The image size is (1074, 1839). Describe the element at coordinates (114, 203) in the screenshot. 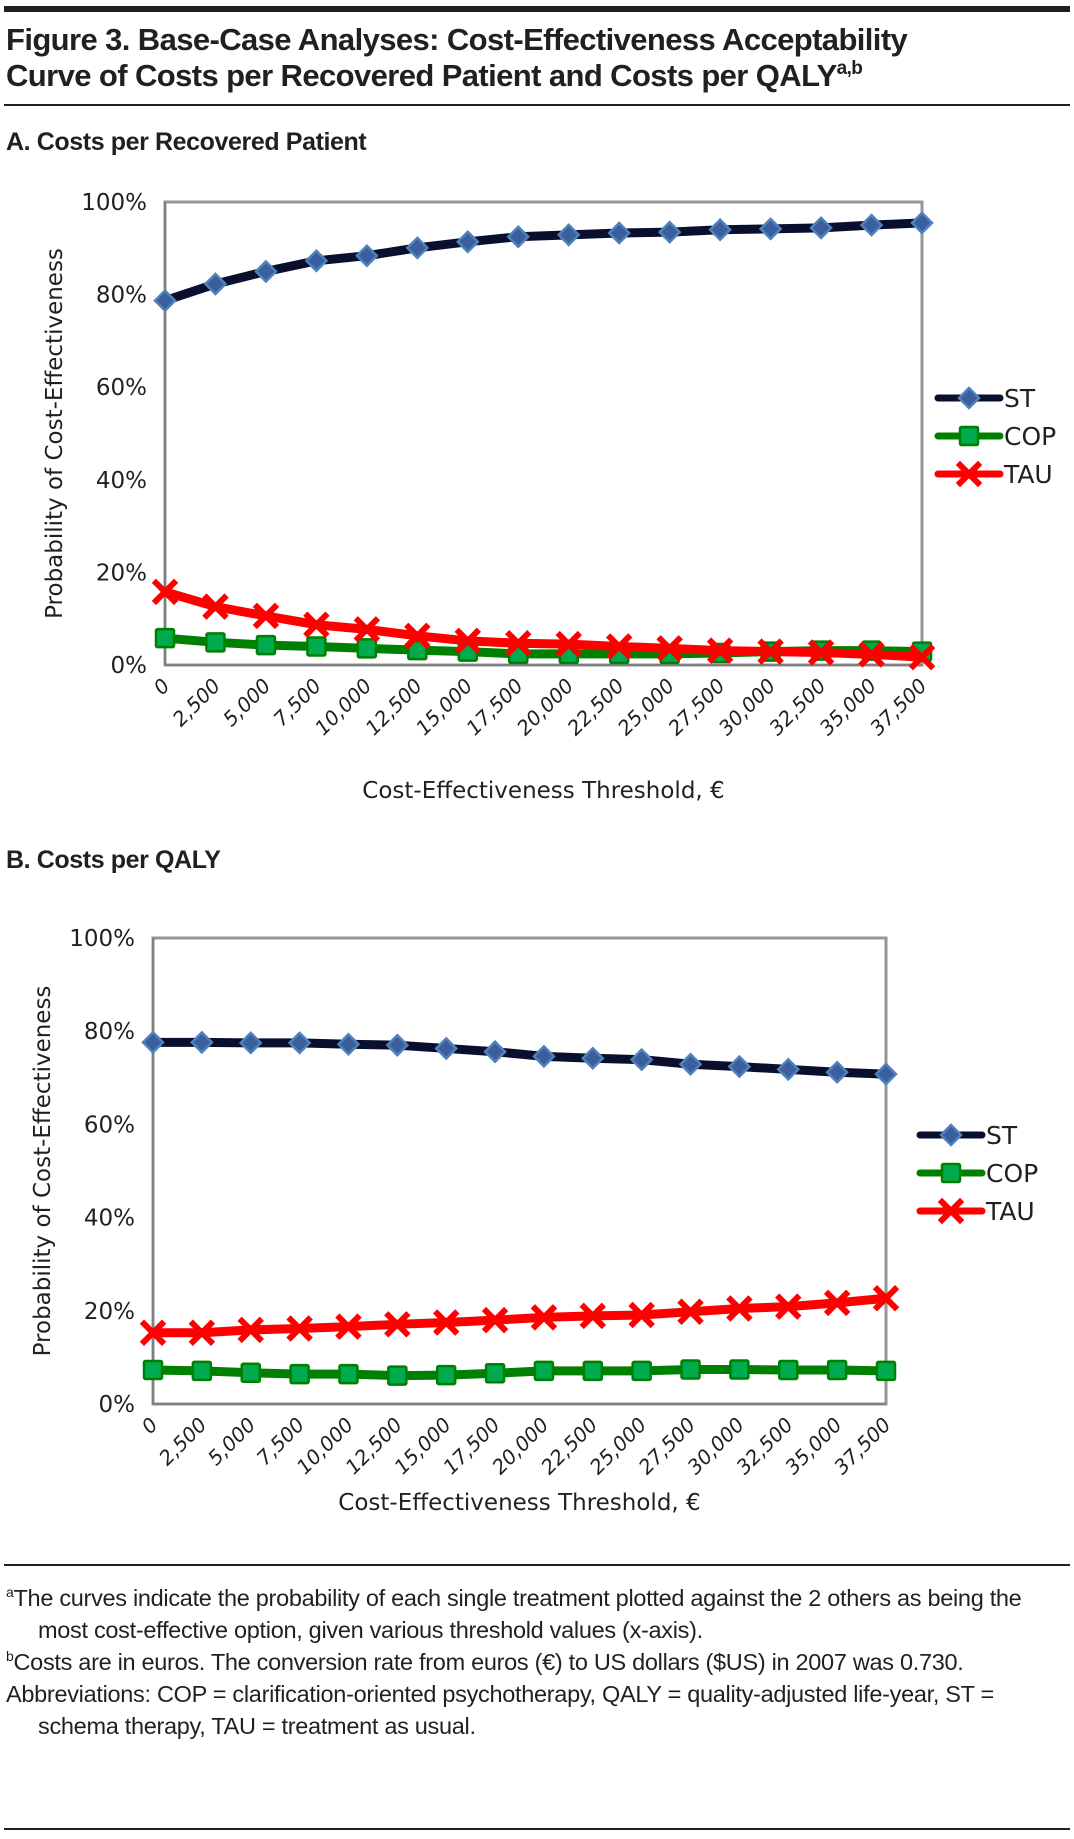

I see `y-tick-label: 100%` at that location.